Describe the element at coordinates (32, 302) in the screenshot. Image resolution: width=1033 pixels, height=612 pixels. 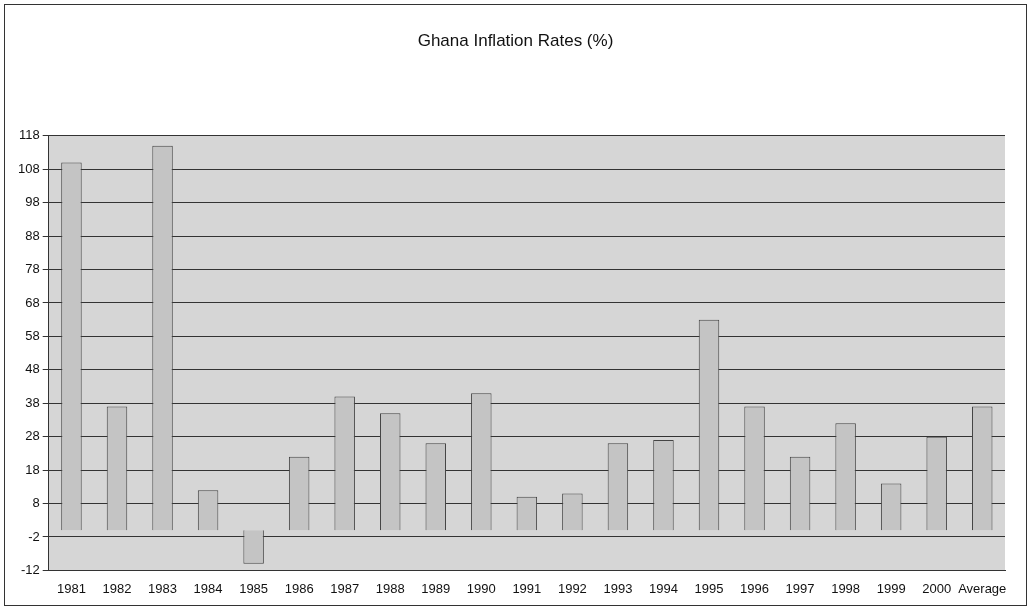
I see `y-tick-label: 68` at that location.